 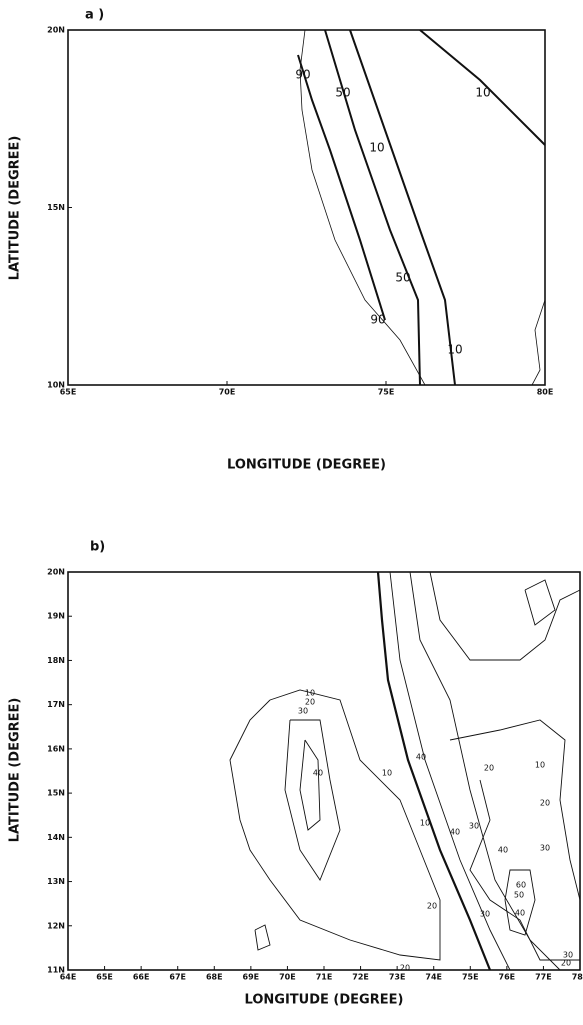 I want to click on x-tick-label: 74E, so click(x=433, y=977).